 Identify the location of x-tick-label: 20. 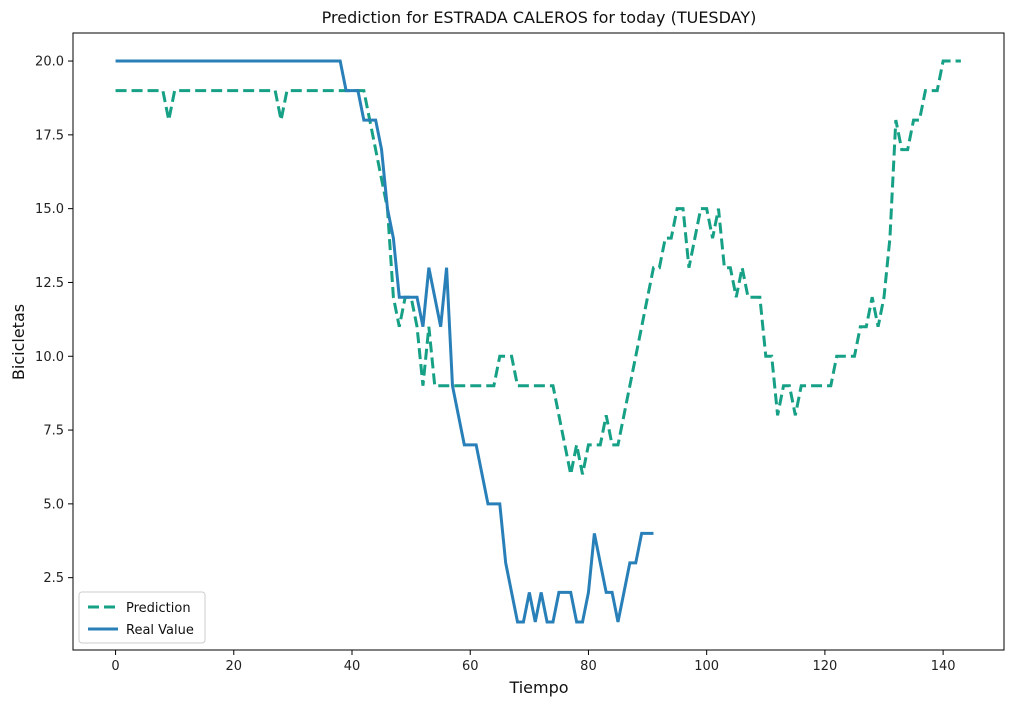
(234, 666).